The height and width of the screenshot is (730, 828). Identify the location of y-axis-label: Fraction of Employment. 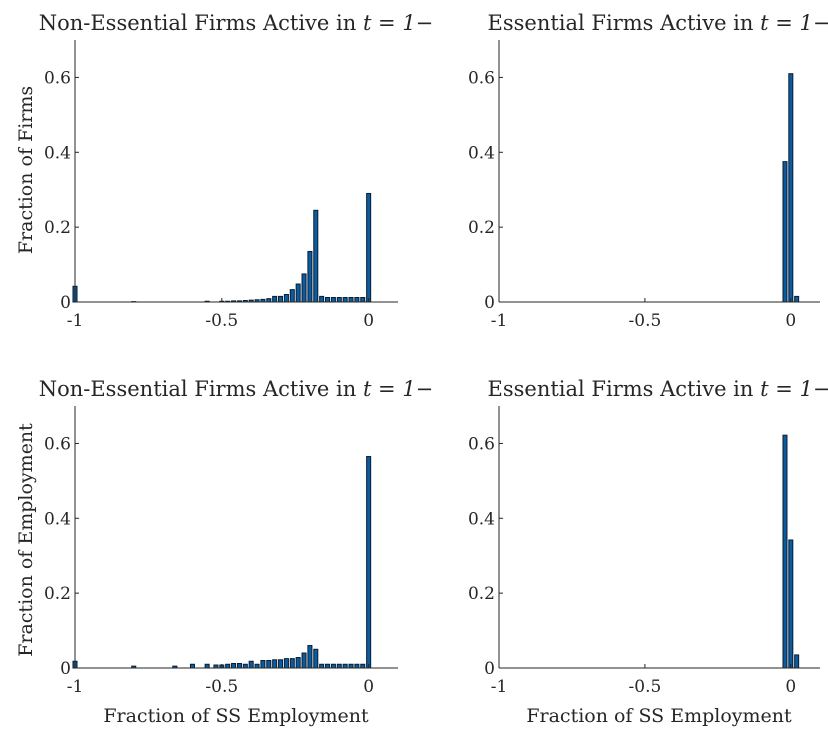
(26, 540).